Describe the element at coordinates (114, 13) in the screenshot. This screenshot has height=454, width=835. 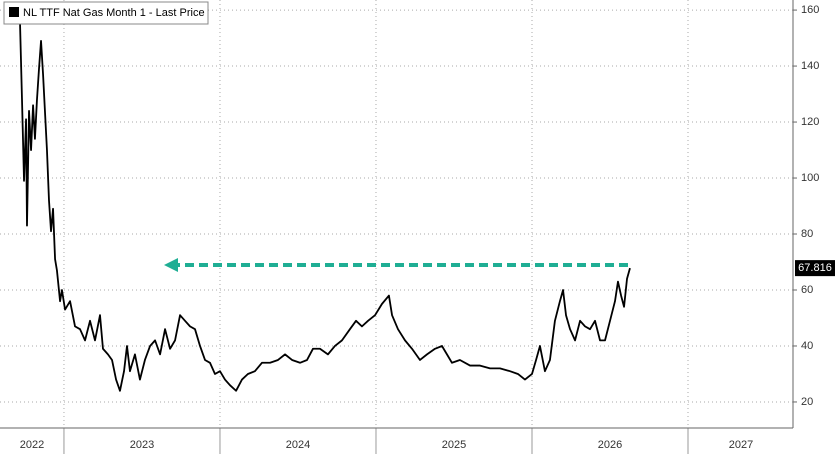
I see `legend-label: NL TTF Nat Gas Month 1 - Last Price` at that location.